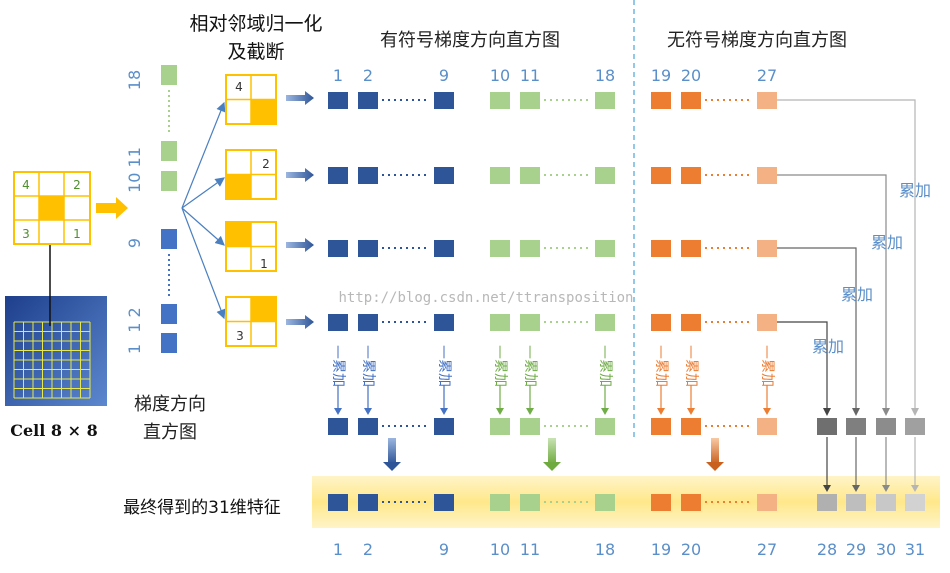  Describe the element at coordinates (555, 75) in the screenshot. I see `column-headers: 1 2 9 10 11 18 19 20 27` at that location.